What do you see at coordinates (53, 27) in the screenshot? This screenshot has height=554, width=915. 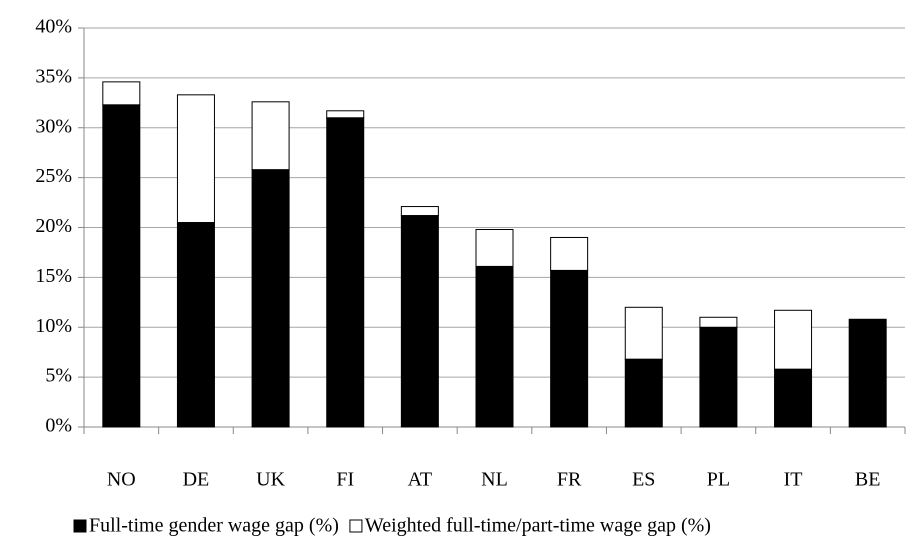 I see `y-tick-label: 40%` at bounding box center [53, 27].